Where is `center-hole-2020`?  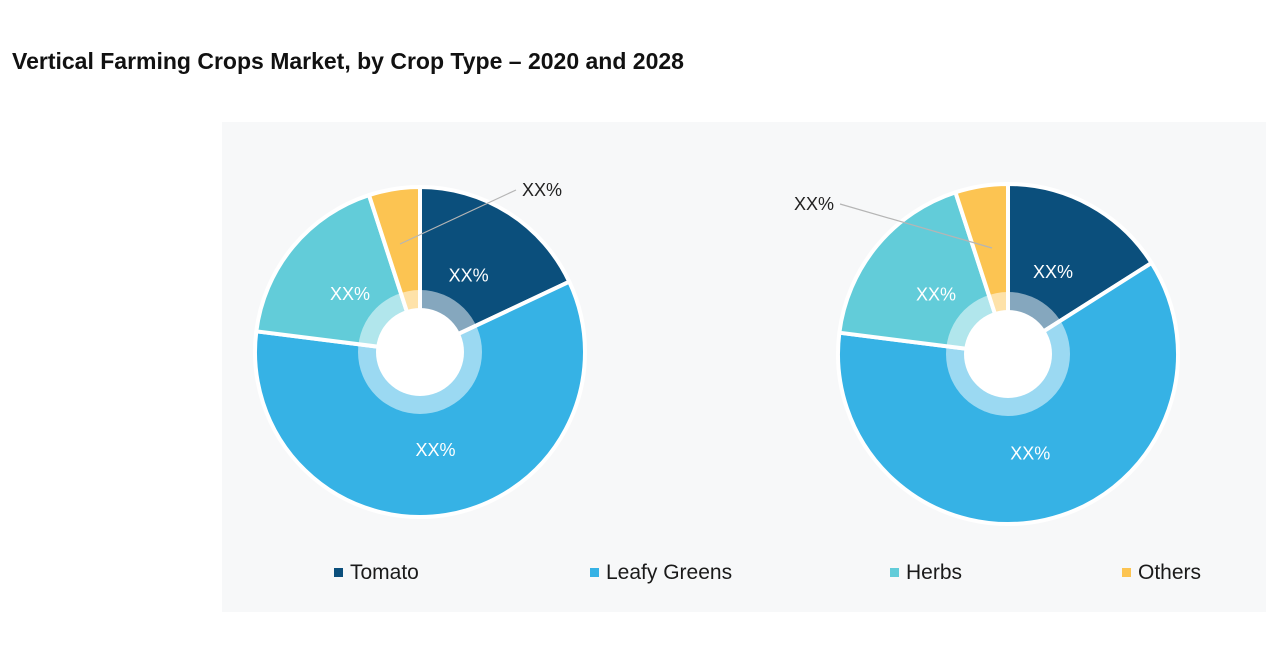 center-hole-2020 is located at coordinates (420, 352).